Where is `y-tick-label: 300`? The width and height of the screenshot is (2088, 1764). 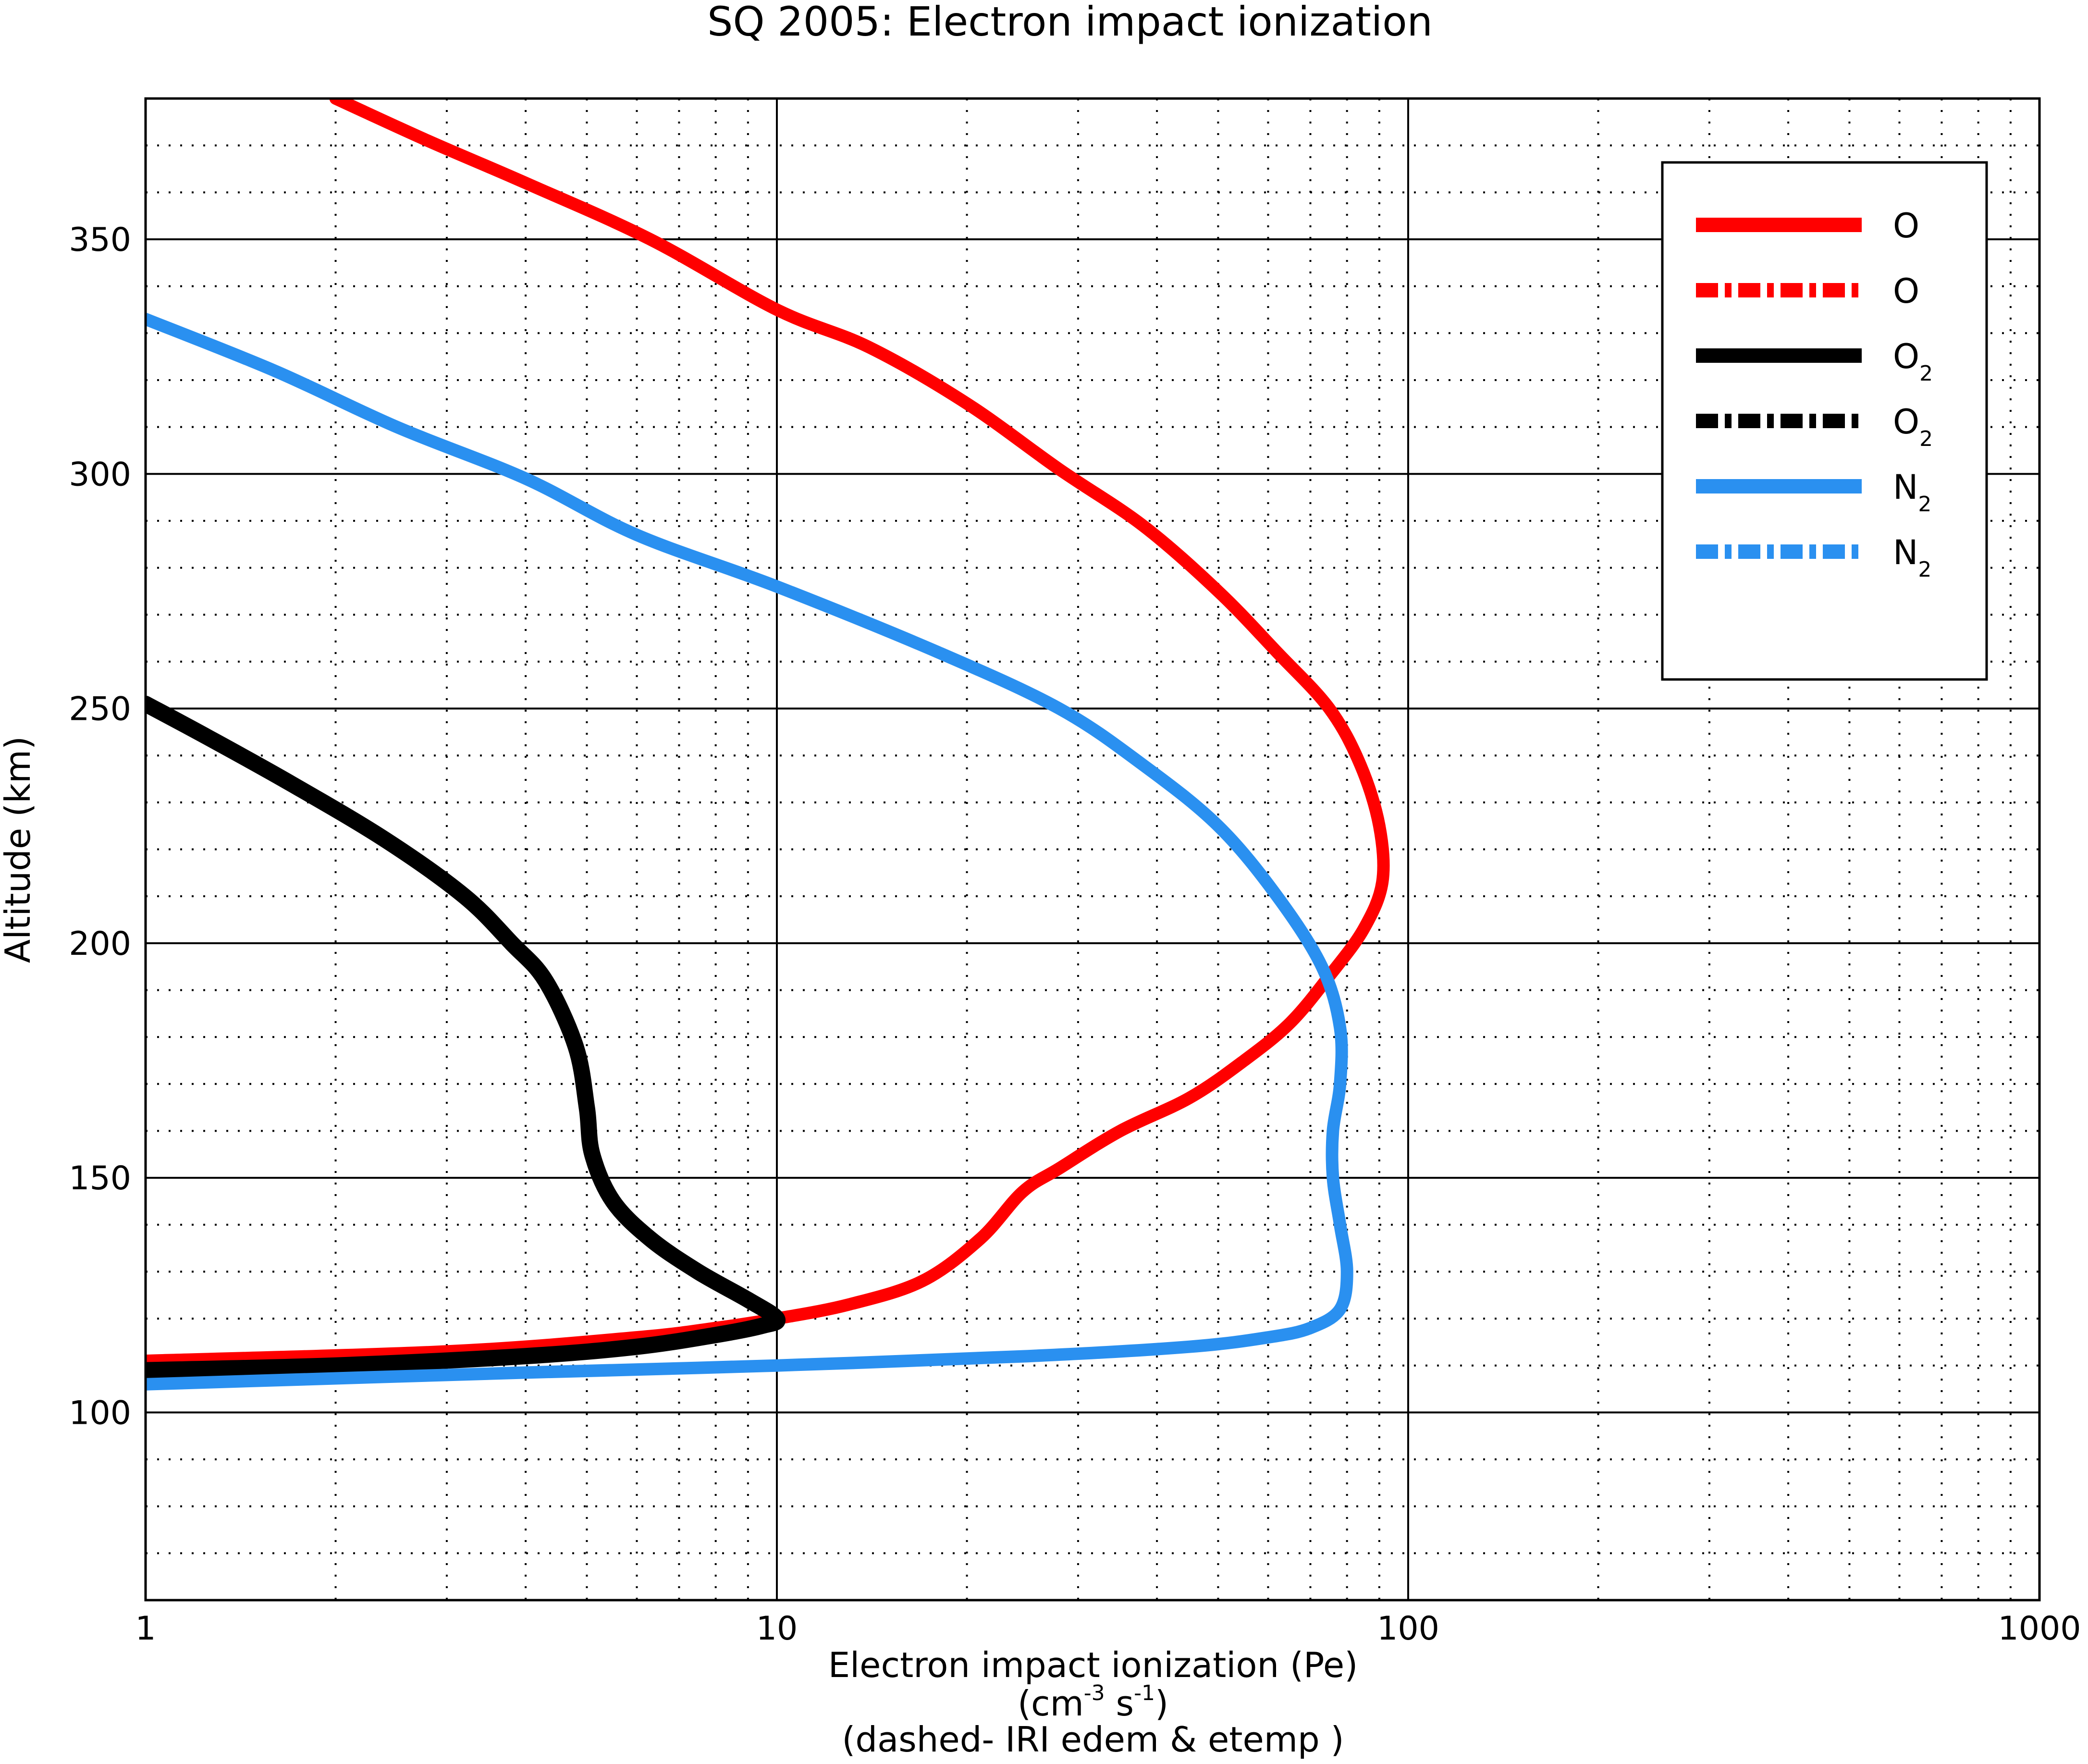
y-tick-label: 300 is located at coordinates (100, 475).